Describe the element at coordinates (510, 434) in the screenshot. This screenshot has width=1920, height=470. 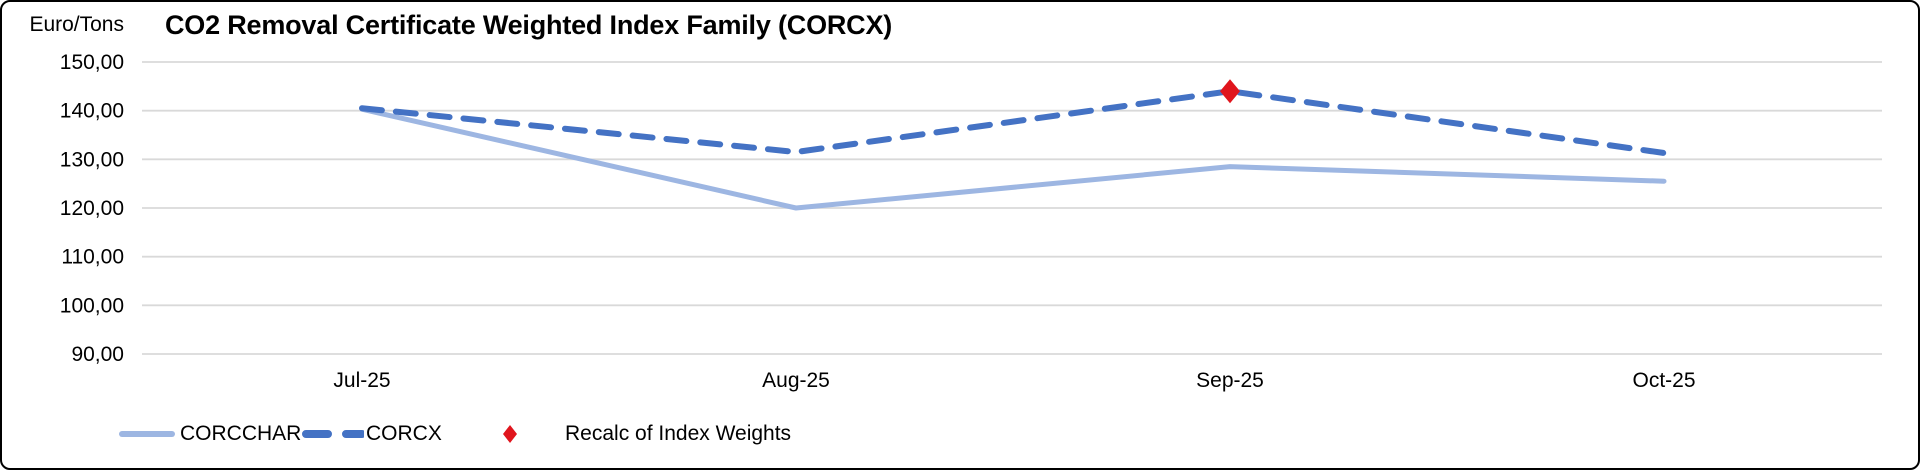
I see `recalc-diamond-icon` at that location.